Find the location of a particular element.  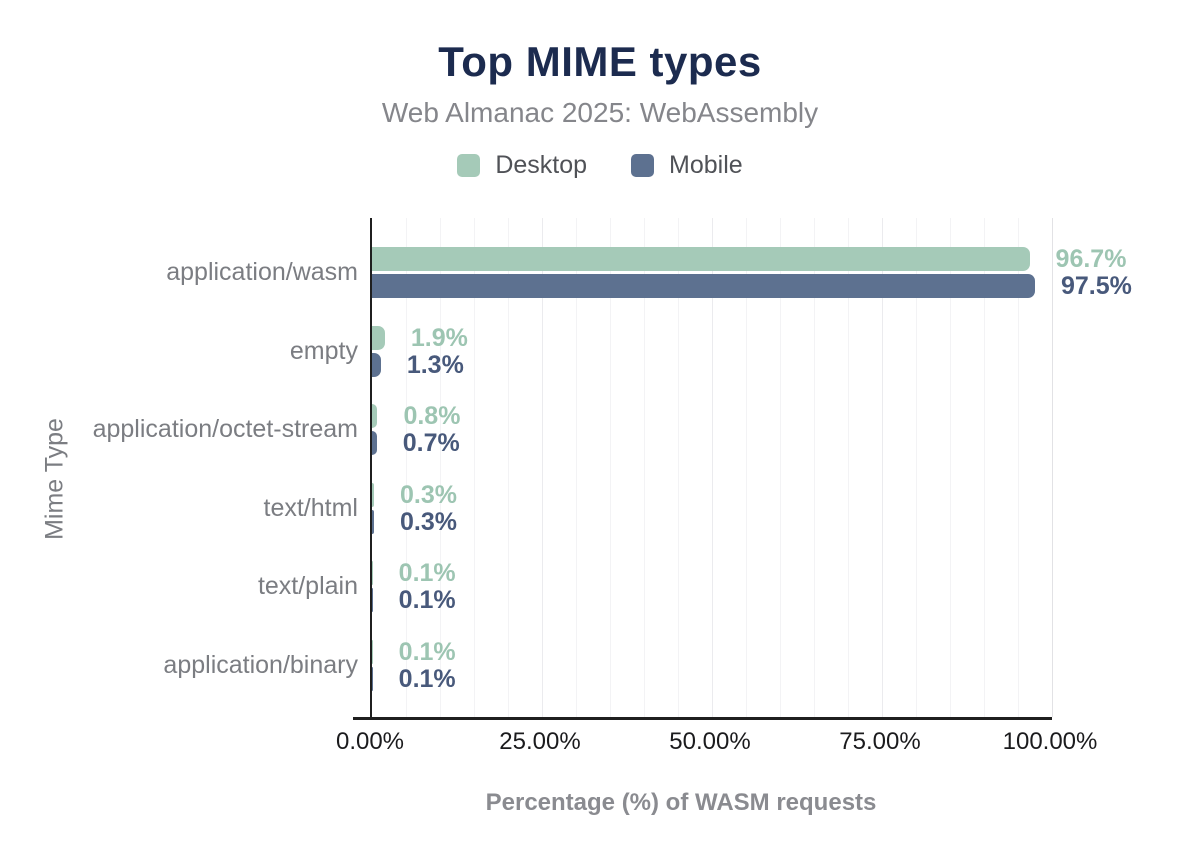

x-tick-label: 50.00% is located at coordinates (710, 741).